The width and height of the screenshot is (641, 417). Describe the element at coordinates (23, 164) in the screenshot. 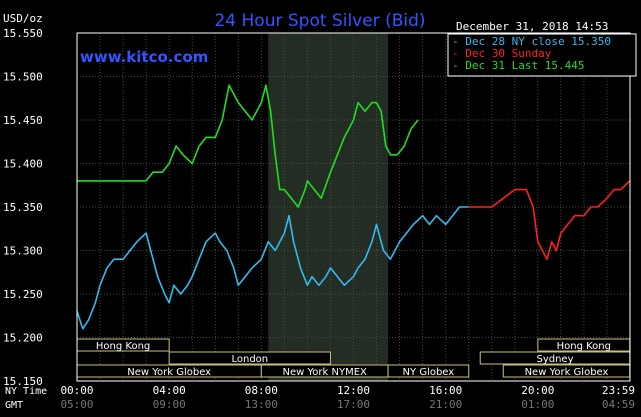

I see `y-tick-label: 15.400` at that location.